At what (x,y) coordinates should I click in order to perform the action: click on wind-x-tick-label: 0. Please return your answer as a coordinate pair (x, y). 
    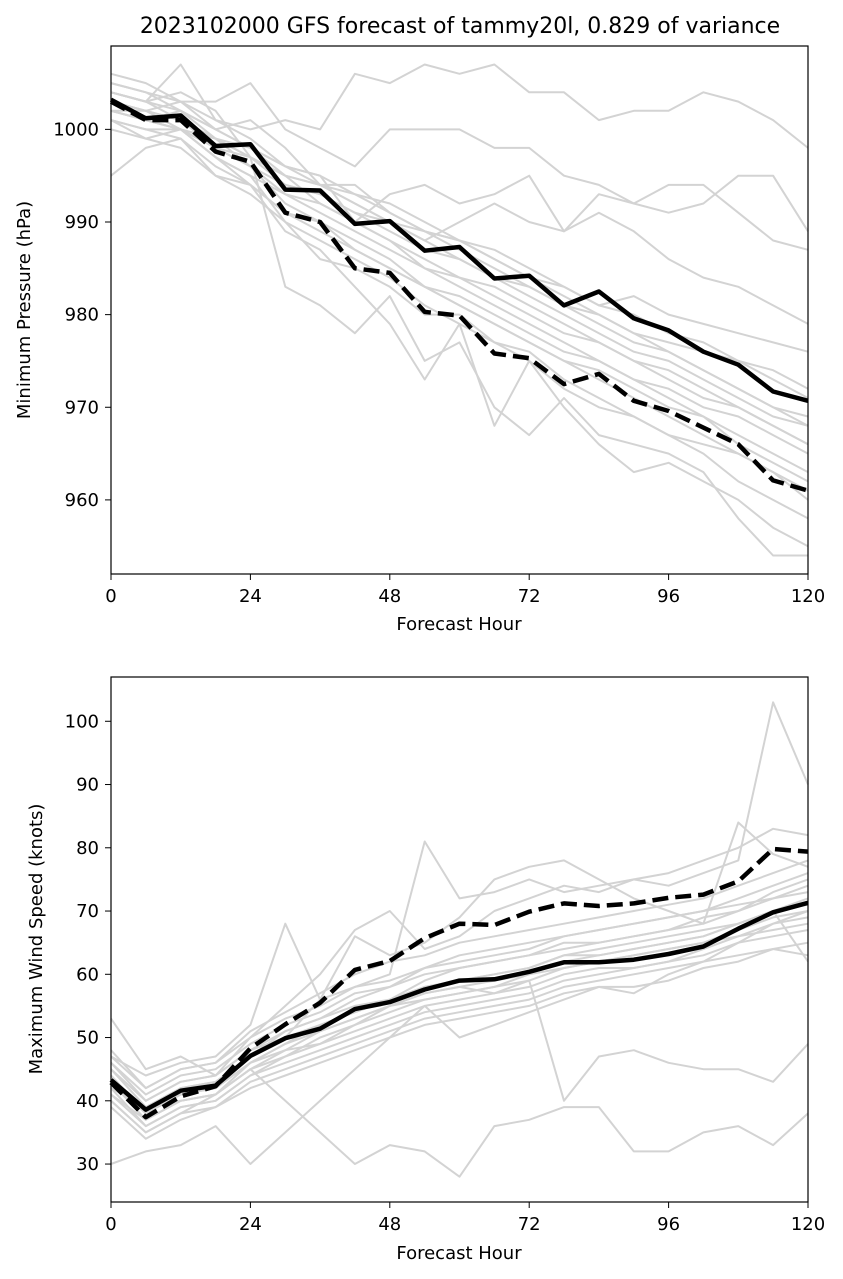
    Looking at the image, I should click on (110, 1224).